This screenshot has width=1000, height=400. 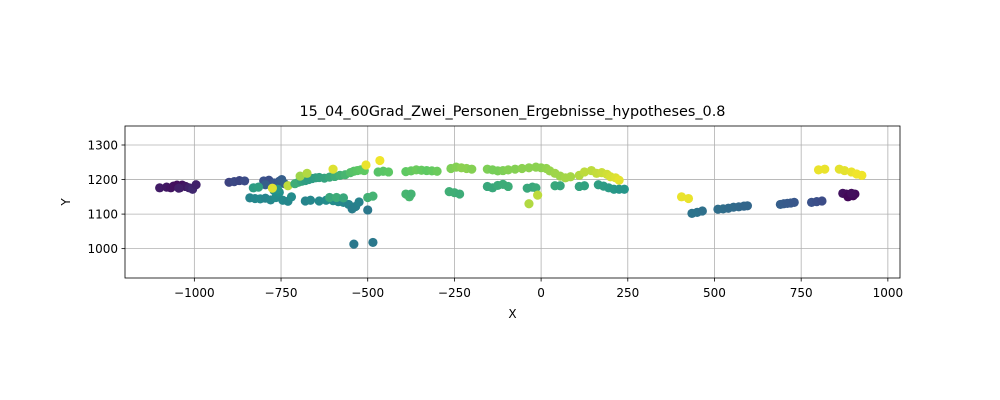 What do you see at coordinates (512, 314) in the screenshot?
I see `x-axis-label: X` at bounding box center [512, 314].